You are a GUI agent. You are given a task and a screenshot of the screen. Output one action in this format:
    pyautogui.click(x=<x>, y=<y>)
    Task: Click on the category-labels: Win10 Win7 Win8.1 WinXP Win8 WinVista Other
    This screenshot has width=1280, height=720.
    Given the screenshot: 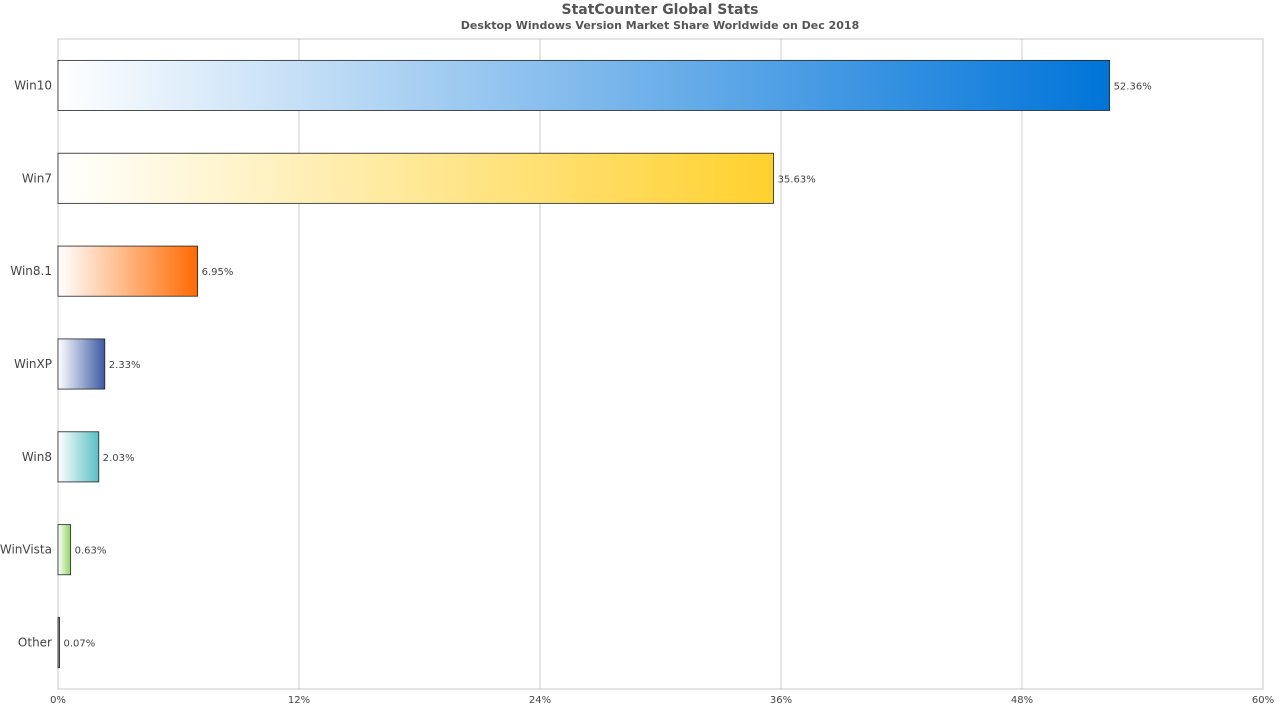 What is the action you would take?
    pyautogui.click(x=26, y=363)
    